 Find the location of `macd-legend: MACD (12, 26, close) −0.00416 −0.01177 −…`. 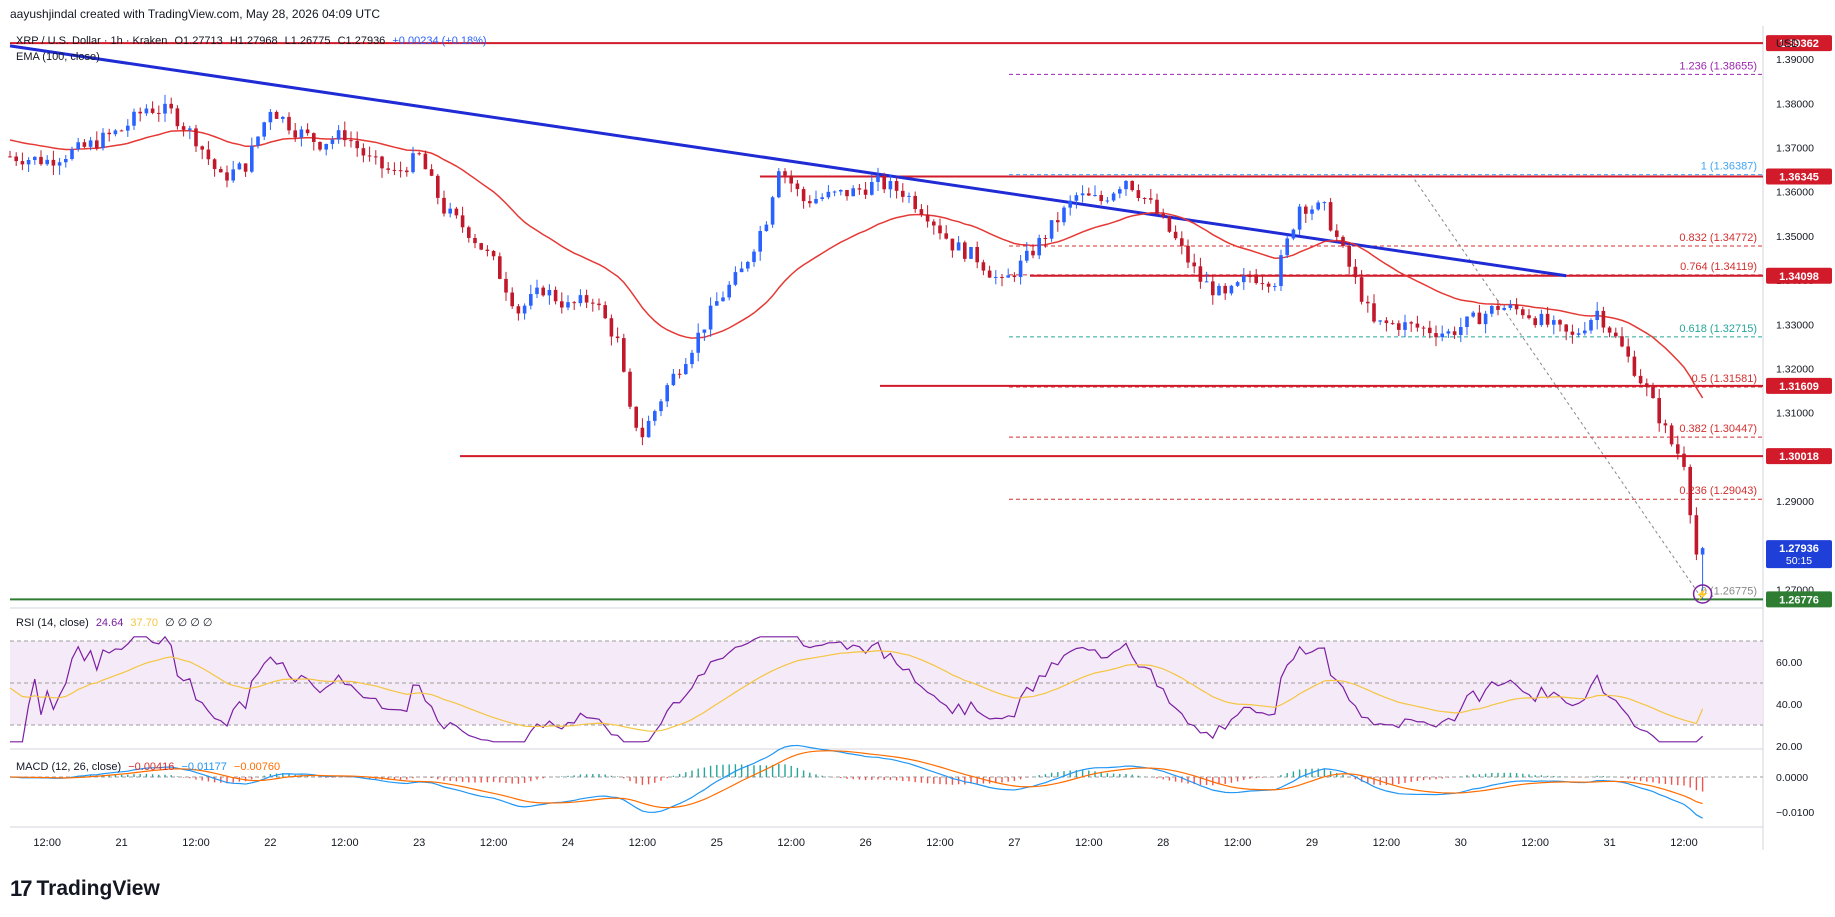

macd-legend: MACD (12, 26, close) −0.00416 −0.01177 −… is located at coordinates (150, 767).